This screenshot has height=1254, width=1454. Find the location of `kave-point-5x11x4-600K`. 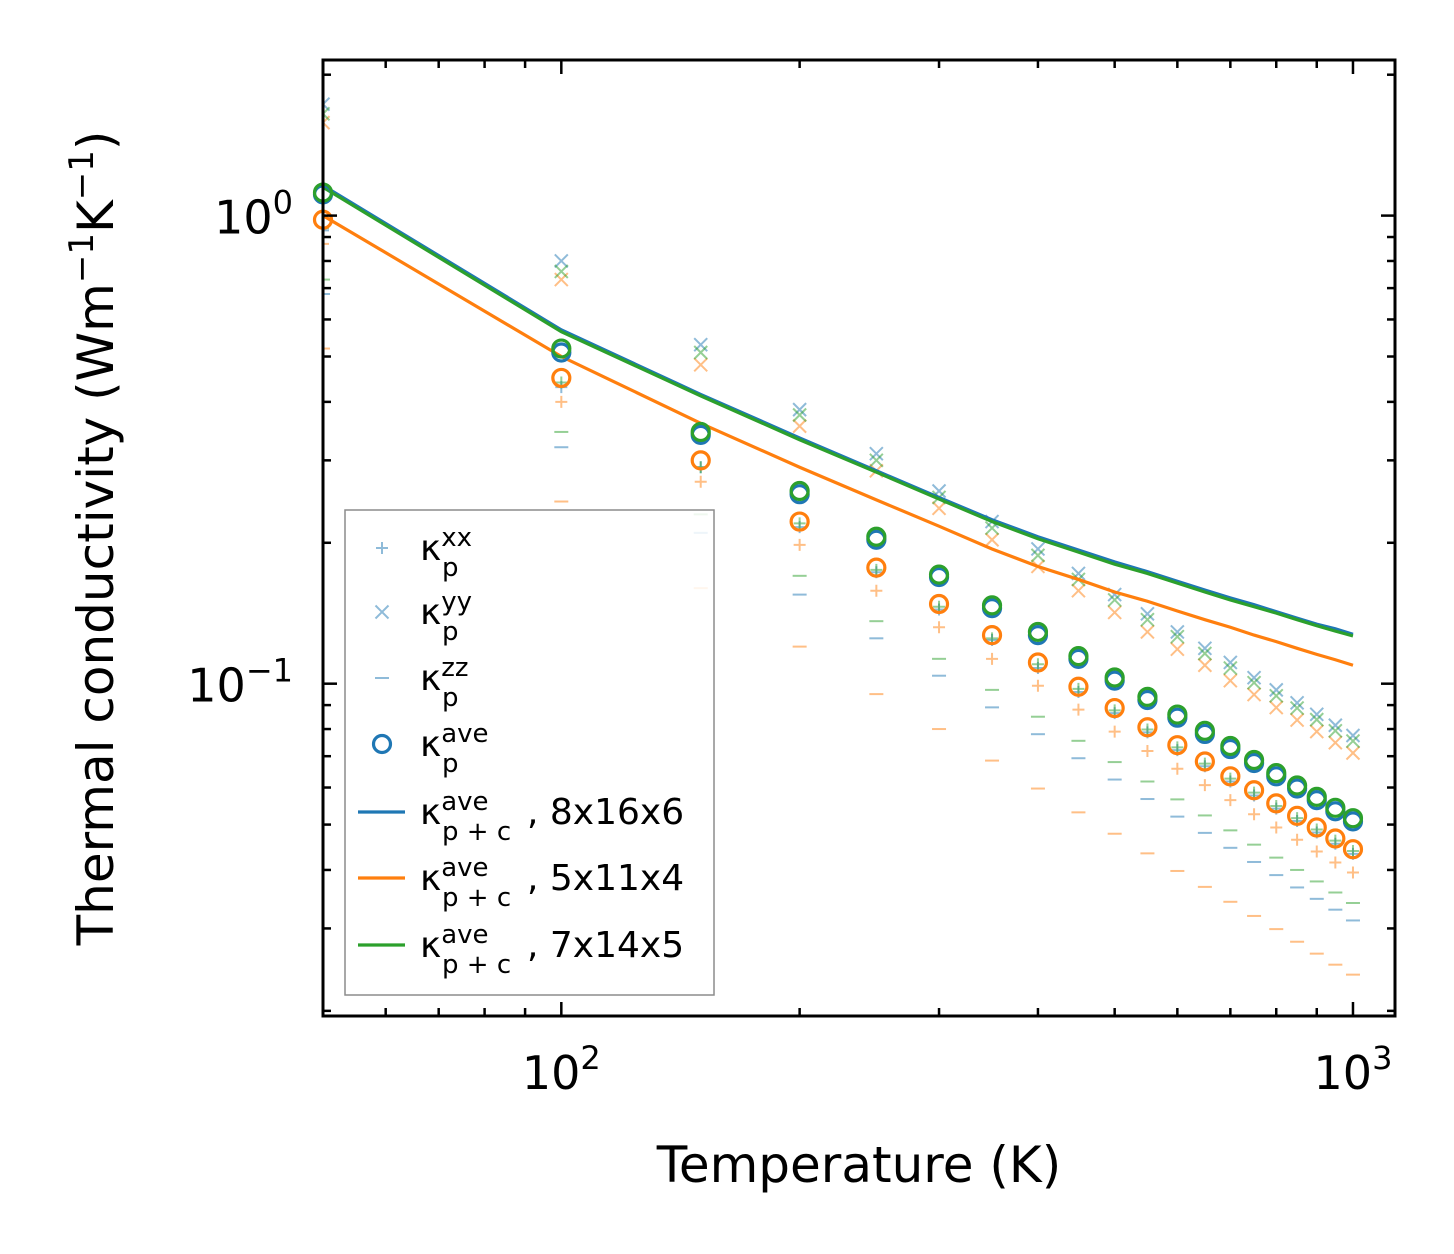

kave-point-5x11x4-600K is located at coordinates (1177, 745).